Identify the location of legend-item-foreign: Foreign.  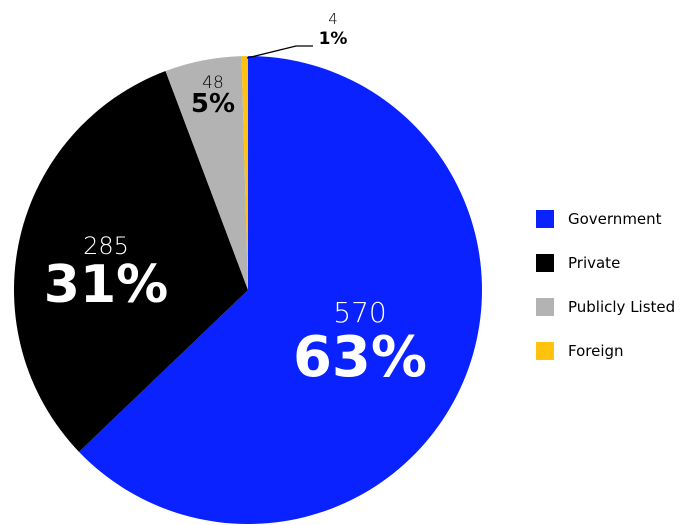
(605, 351).